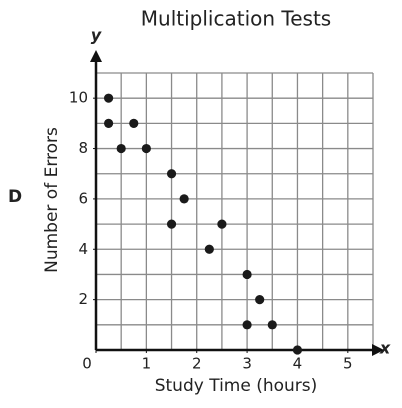 This screenshot has width=402, height=408. Describe the element at coordinates (96, 35) in the screenshot. I see `y-axis-symbol: y` at that location.